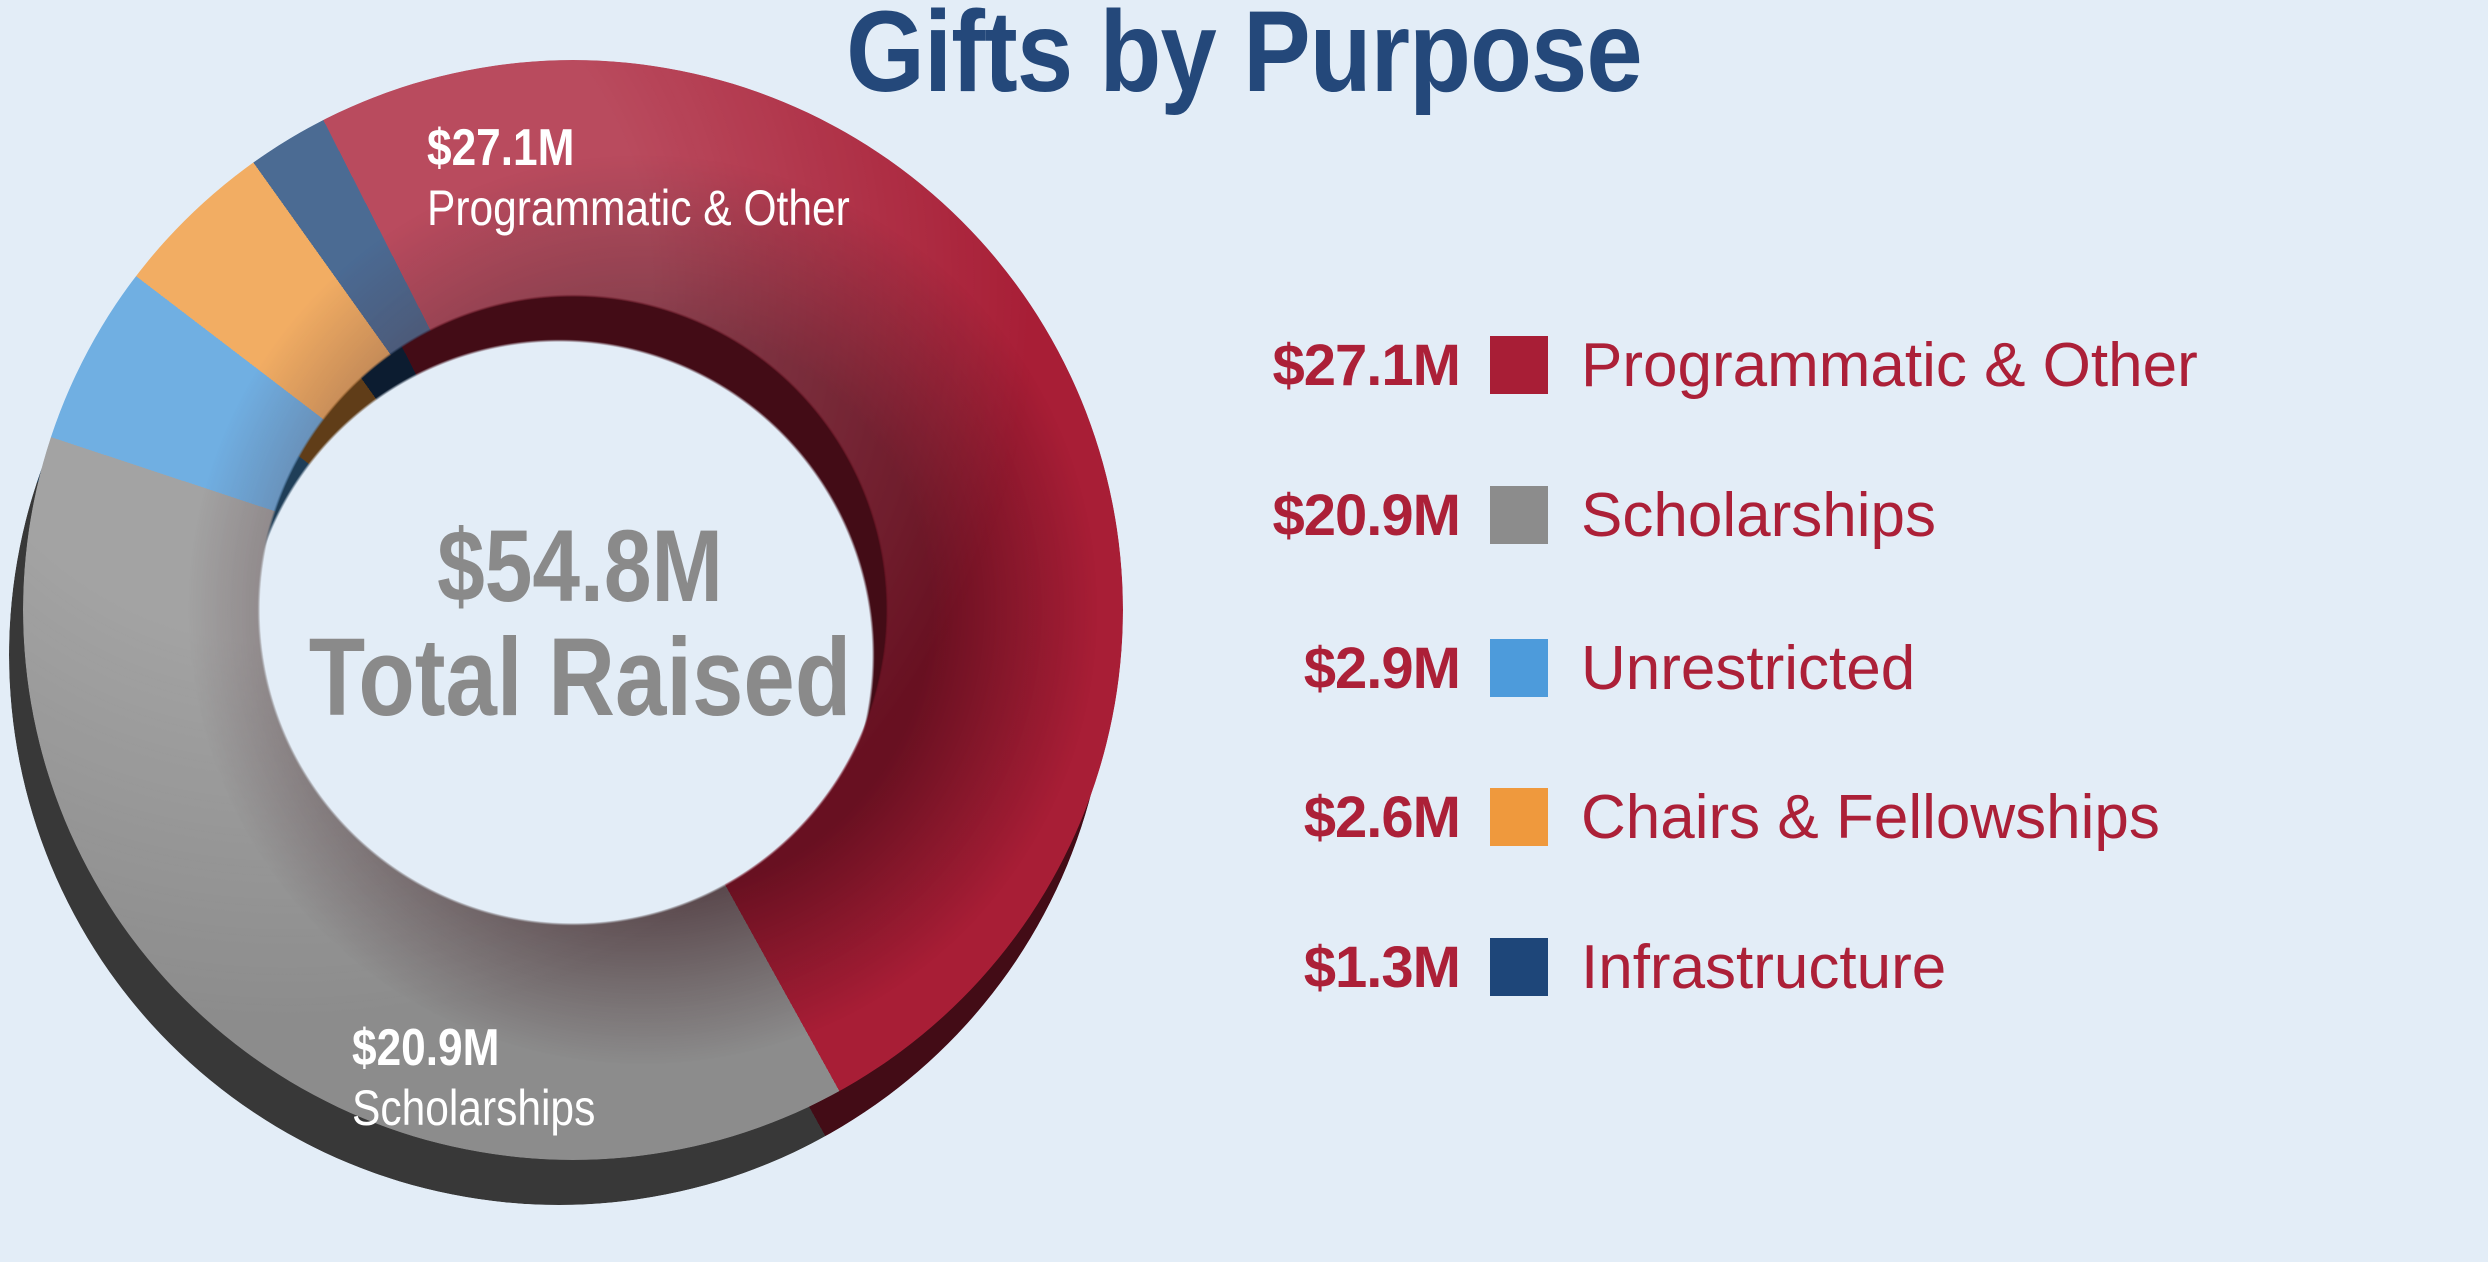 The image size is (2488, 1262). I want to click on legend-row-programmatic-other: $27.1M Programmatic & Other, so click(1710, 365).